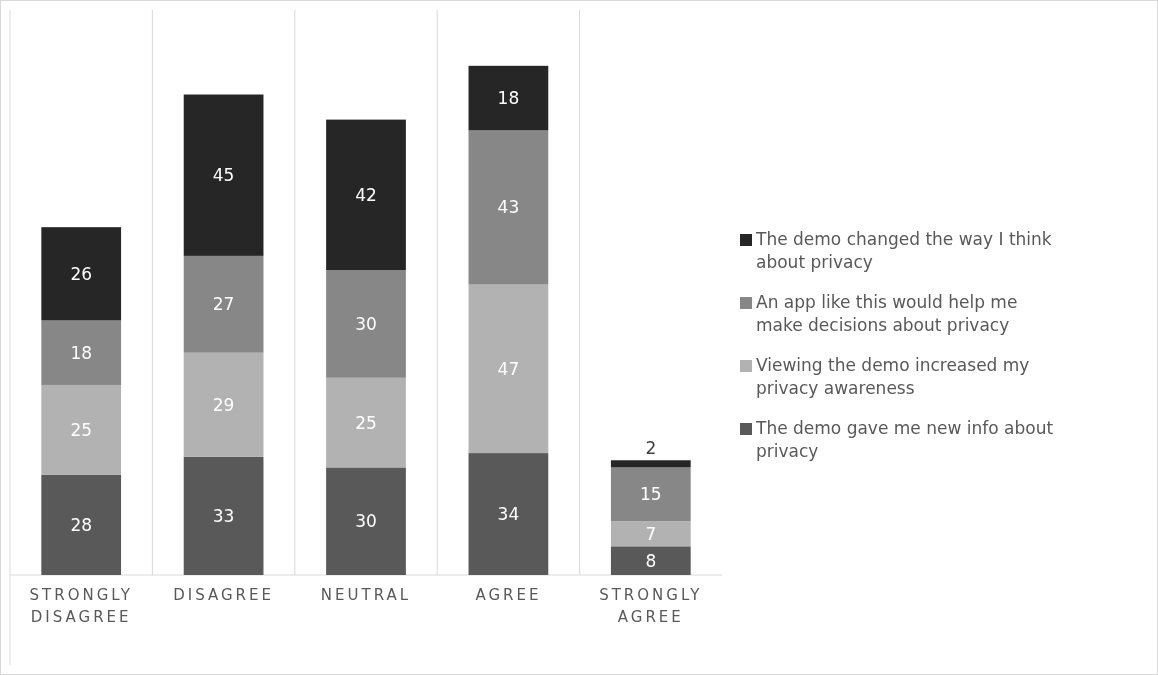  What do you see at coordinates (651, 448) in the screenshot?
I see `data-label: 2` at bounding box center [651, 448].